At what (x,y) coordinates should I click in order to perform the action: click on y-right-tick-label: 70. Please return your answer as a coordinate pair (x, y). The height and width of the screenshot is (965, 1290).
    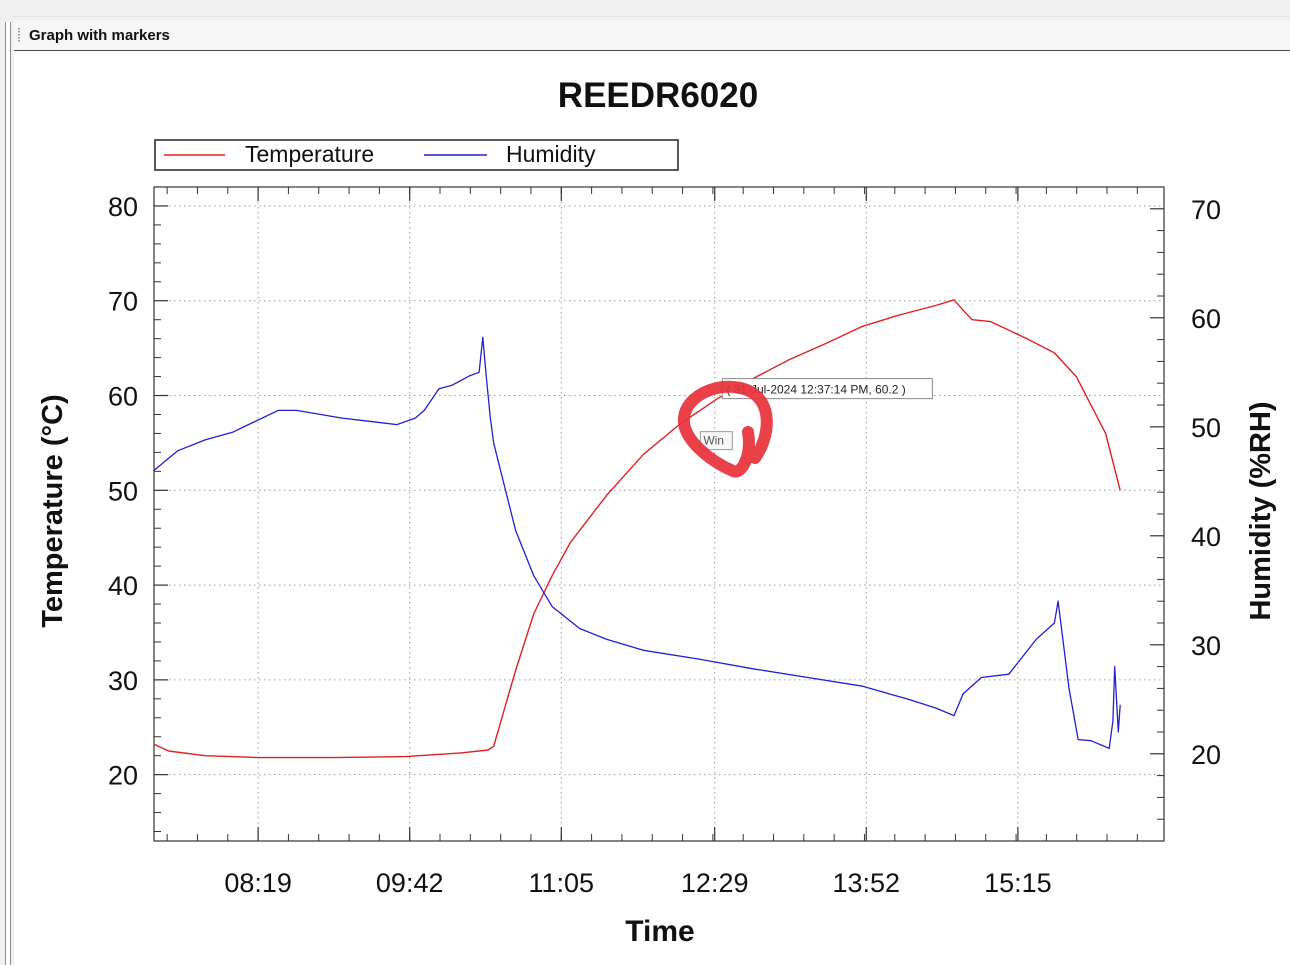
    Looking at the image, I should click on (1206, 210).